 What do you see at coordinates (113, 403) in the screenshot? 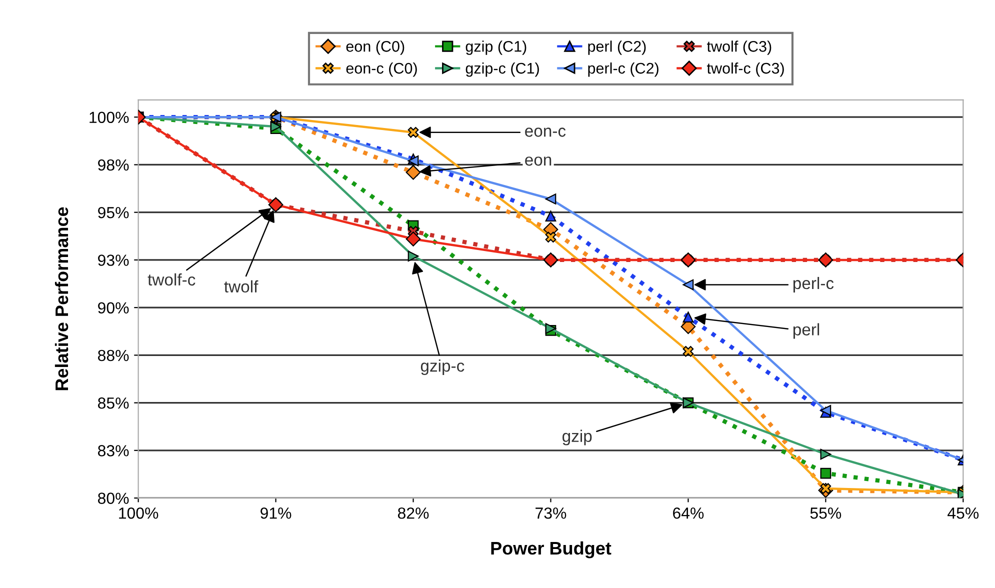
I see `y-tick-label: 85%` at bounding box center [113, 403].